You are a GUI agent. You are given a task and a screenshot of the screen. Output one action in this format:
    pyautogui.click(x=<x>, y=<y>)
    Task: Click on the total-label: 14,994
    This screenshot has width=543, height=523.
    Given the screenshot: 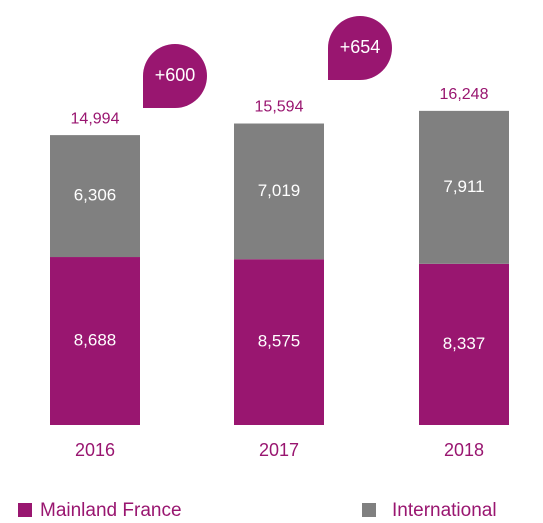 What is the action you would take?
    pyautogui.click(x=95, y=118)
    